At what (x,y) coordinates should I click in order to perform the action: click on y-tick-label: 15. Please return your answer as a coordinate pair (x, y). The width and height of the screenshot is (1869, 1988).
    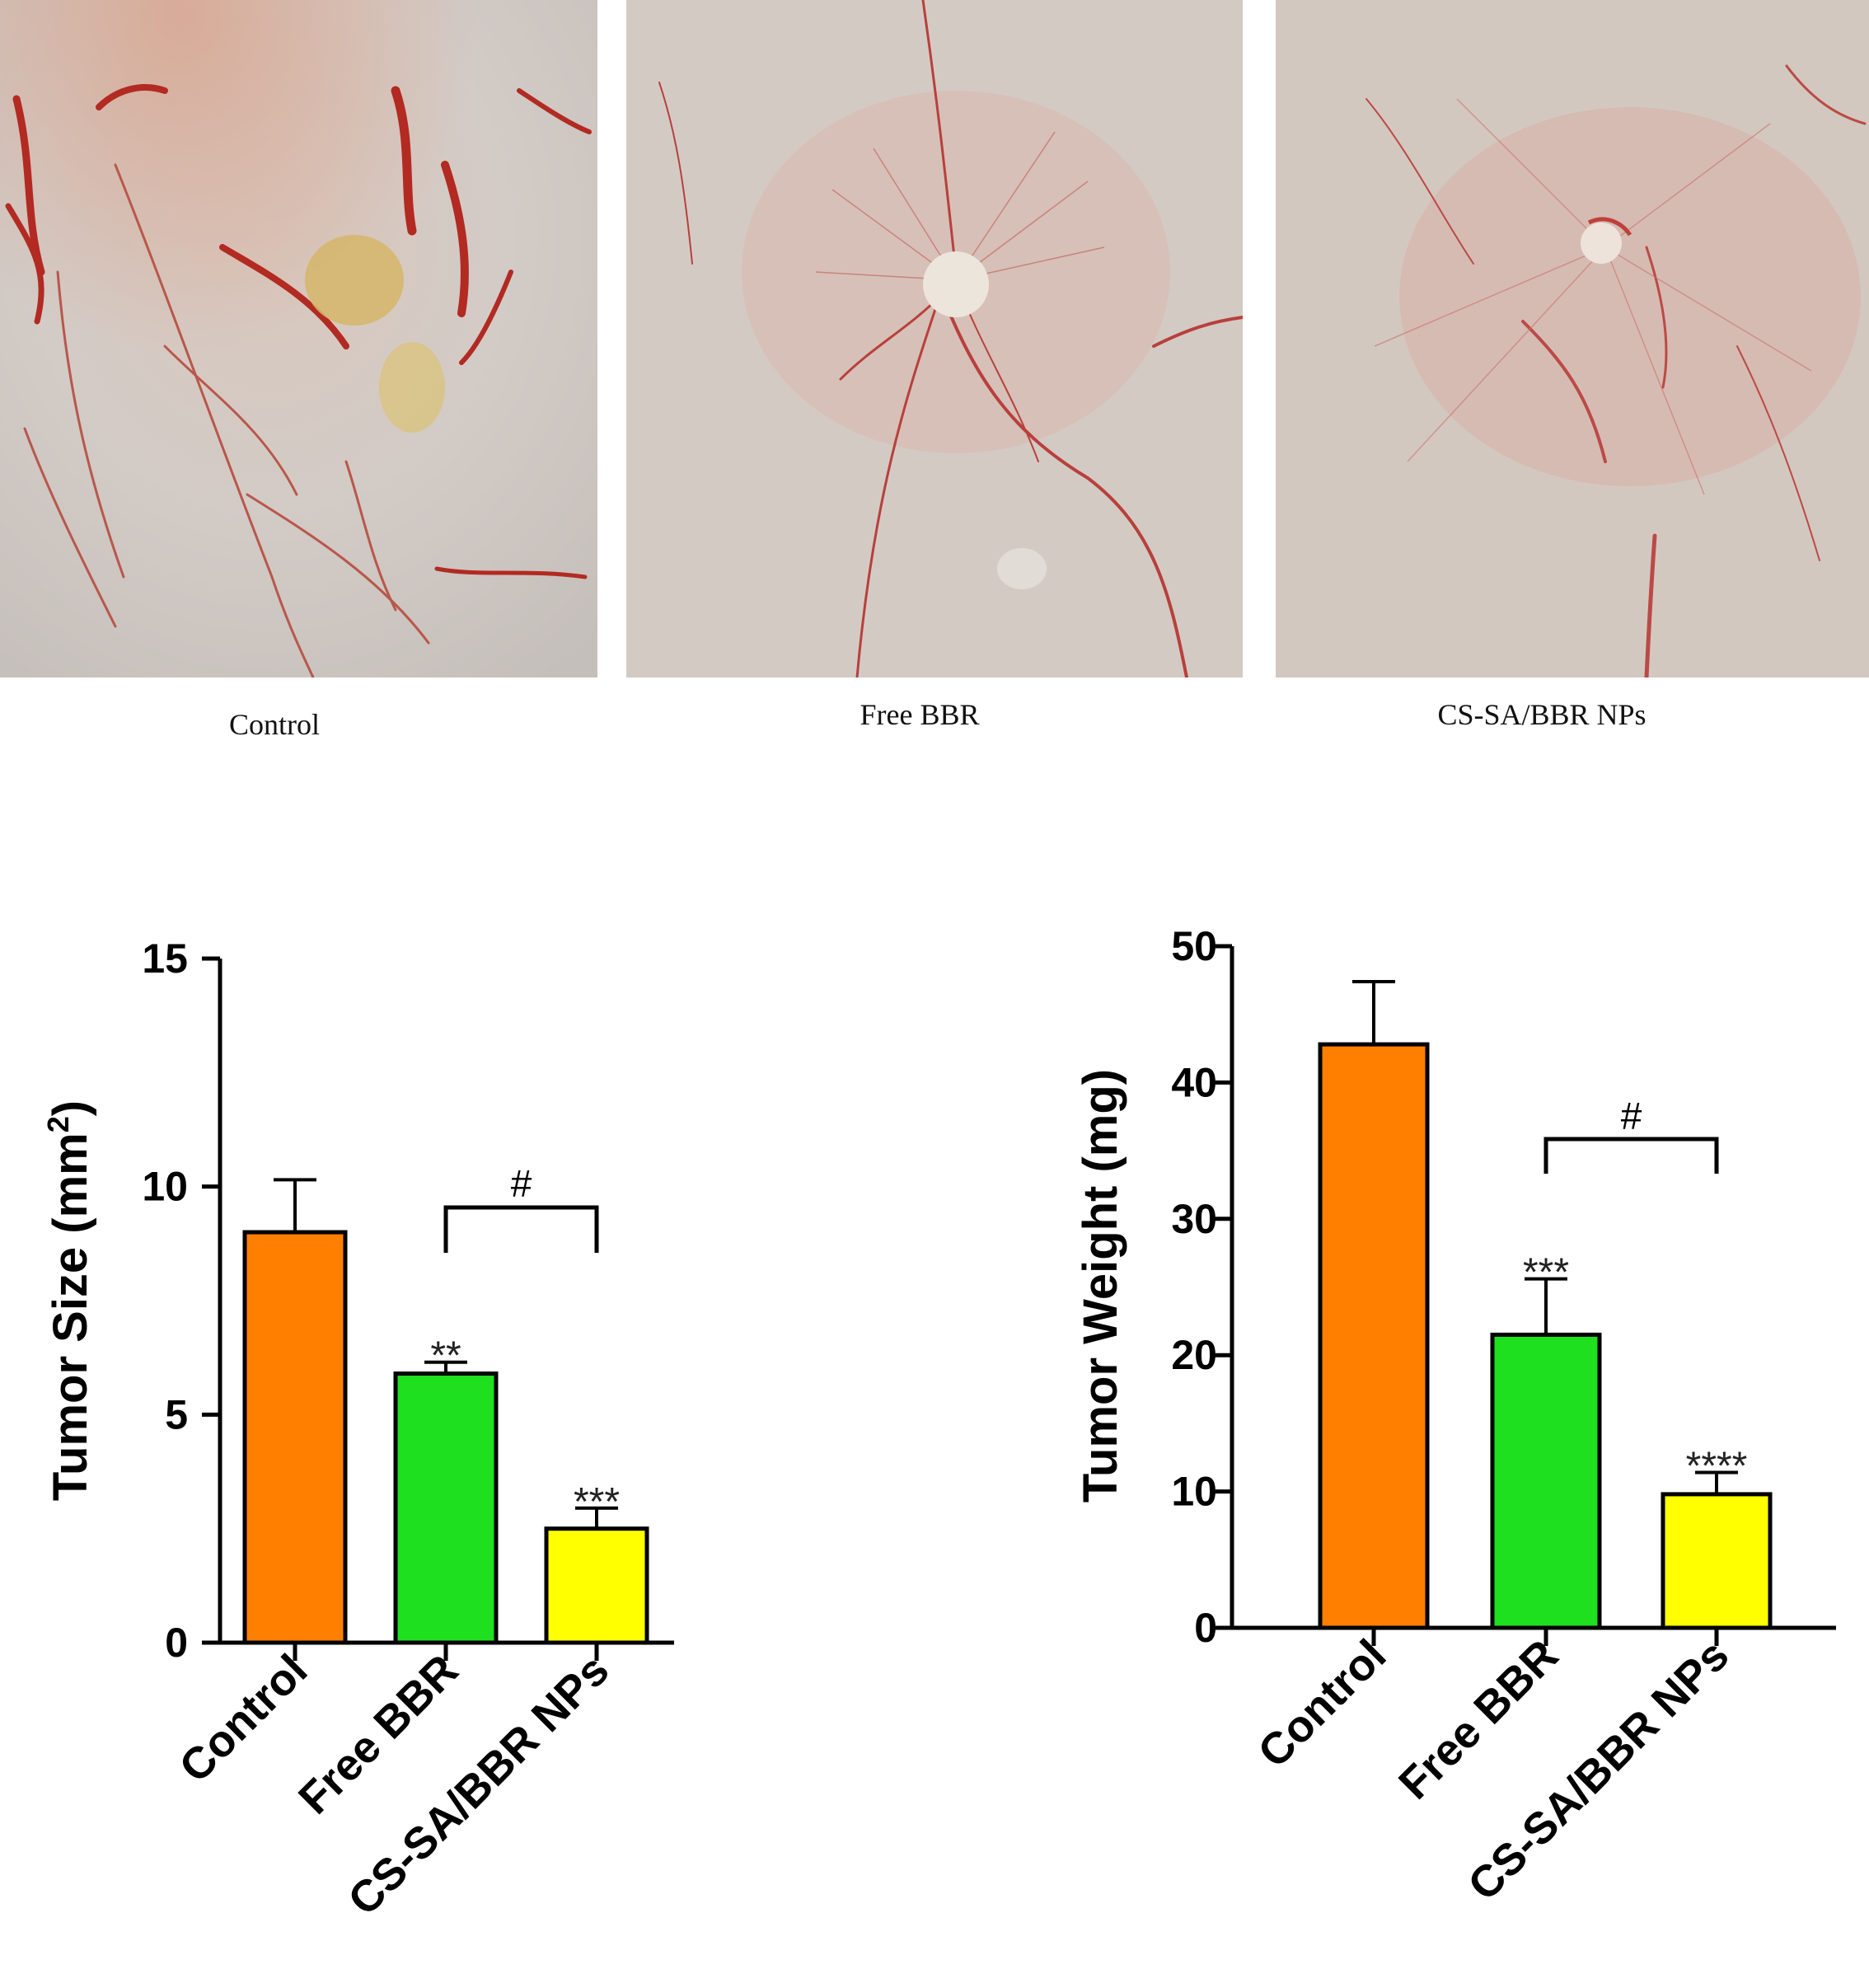
    Looking at the image, I should click on (165, 959).